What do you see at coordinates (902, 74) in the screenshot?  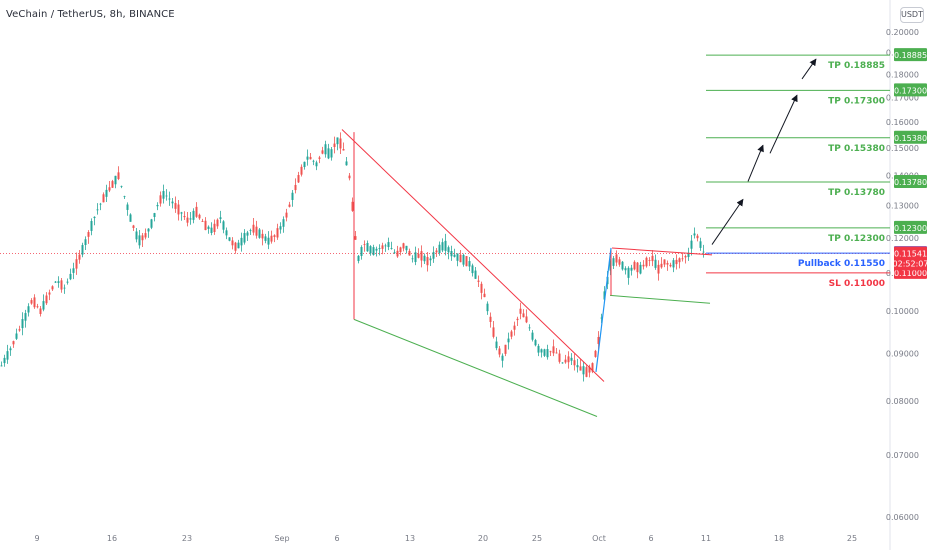 I see `y-tick-label: 0.18000` at bounding box center [902, 74].